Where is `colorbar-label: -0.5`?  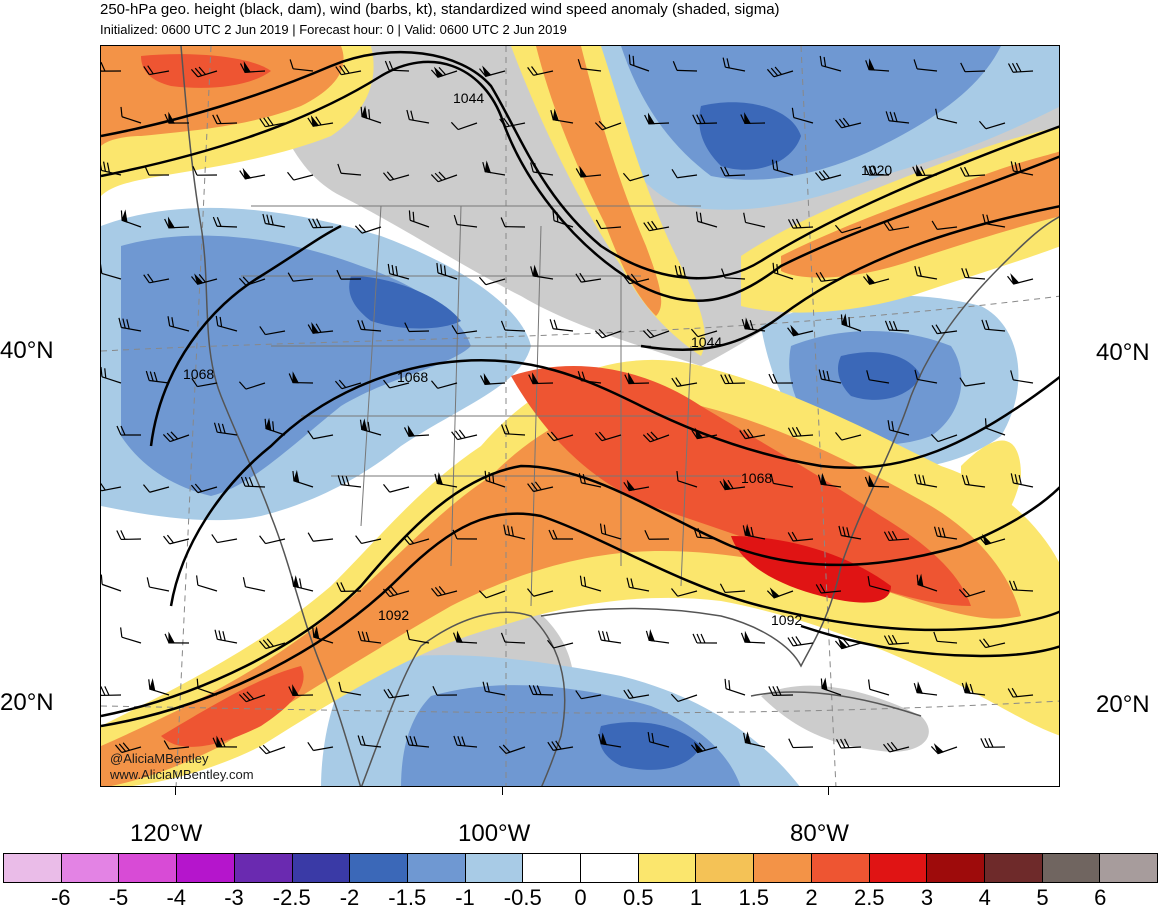 colorbar-label: -0.5 is located at coordinates (522, 897).